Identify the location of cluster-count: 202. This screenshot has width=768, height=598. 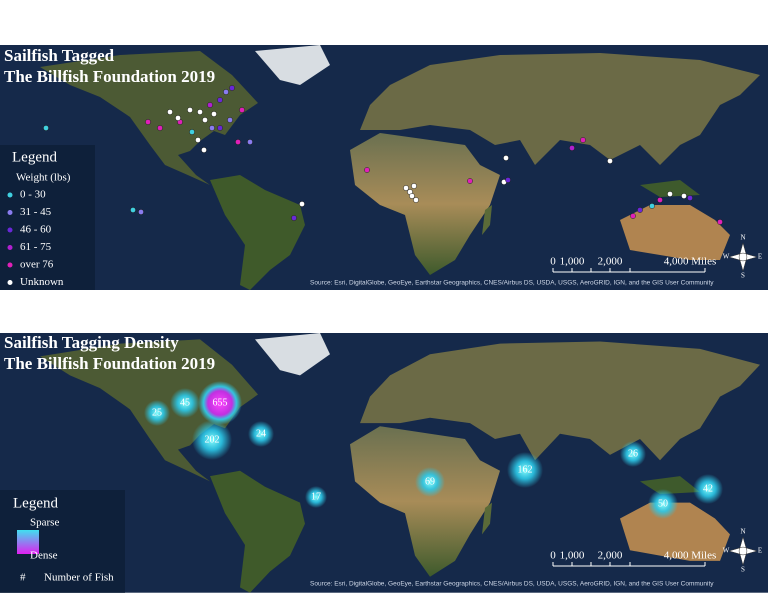
(212, 439).